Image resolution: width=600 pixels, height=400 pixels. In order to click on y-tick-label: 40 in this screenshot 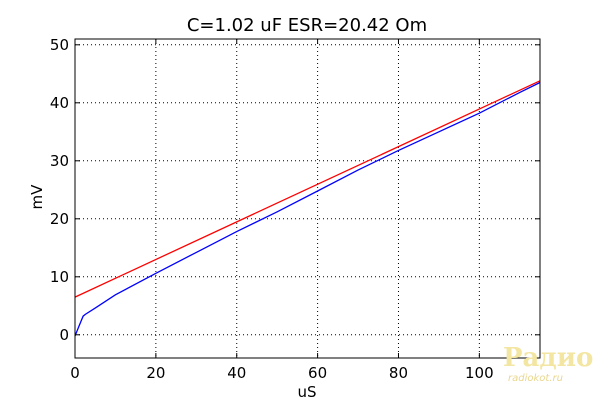, I will do `click(59, 103)`.